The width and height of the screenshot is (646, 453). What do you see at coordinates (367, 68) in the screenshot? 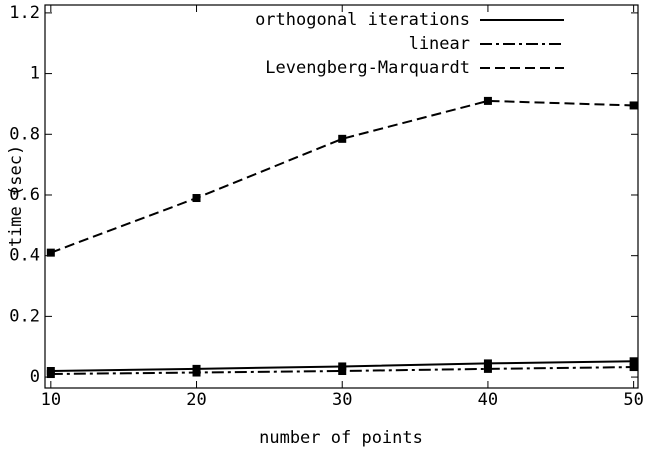
I see `legend-label: Levengberg-Marquardt` at bounding box center [367, 68].